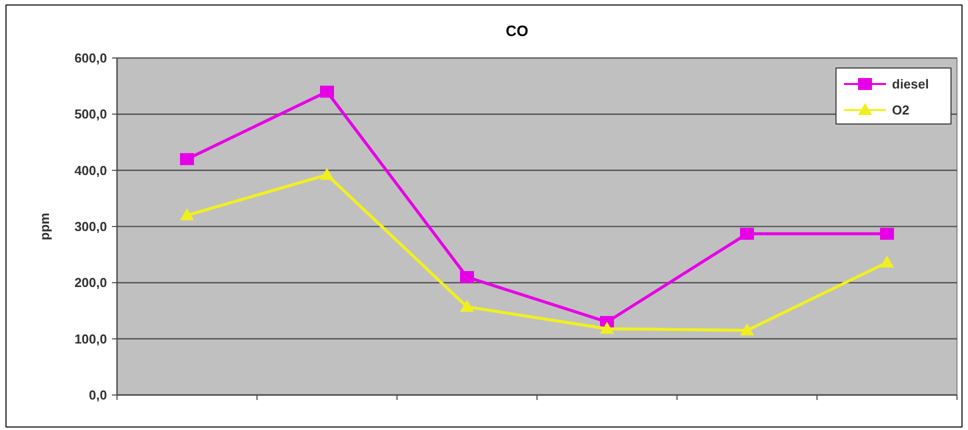 The height and width of the screenshot is (430, 968). Describe the element at coordinates (44, 226) in the screenshot. I see `y-axis-title: ppm` at that location.